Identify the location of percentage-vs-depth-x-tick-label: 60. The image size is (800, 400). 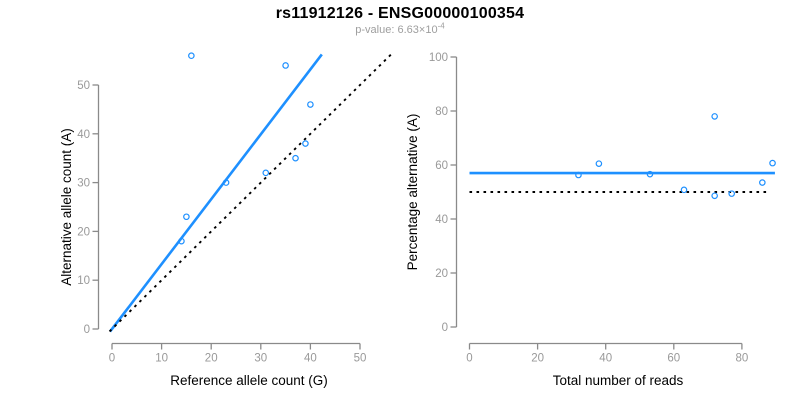
(673, 359).